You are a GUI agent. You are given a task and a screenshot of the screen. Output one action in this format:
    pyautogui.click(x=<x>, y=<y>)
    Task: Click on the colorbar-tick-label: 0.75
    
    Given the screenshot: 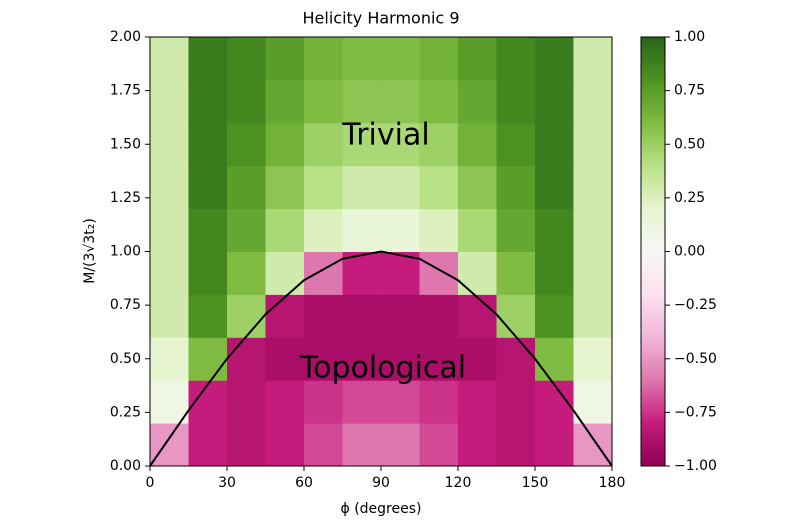 What is the action you would take?
    pyautogui.click(x=689, y=91)
    